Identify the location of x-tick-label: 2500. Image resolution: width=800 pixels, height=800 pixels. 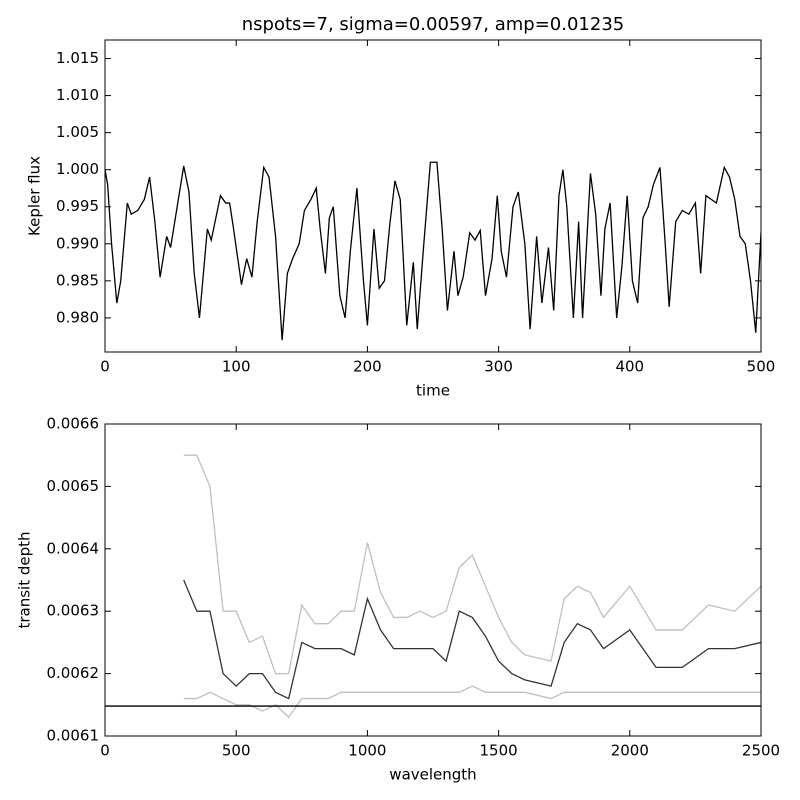
(761, 751).